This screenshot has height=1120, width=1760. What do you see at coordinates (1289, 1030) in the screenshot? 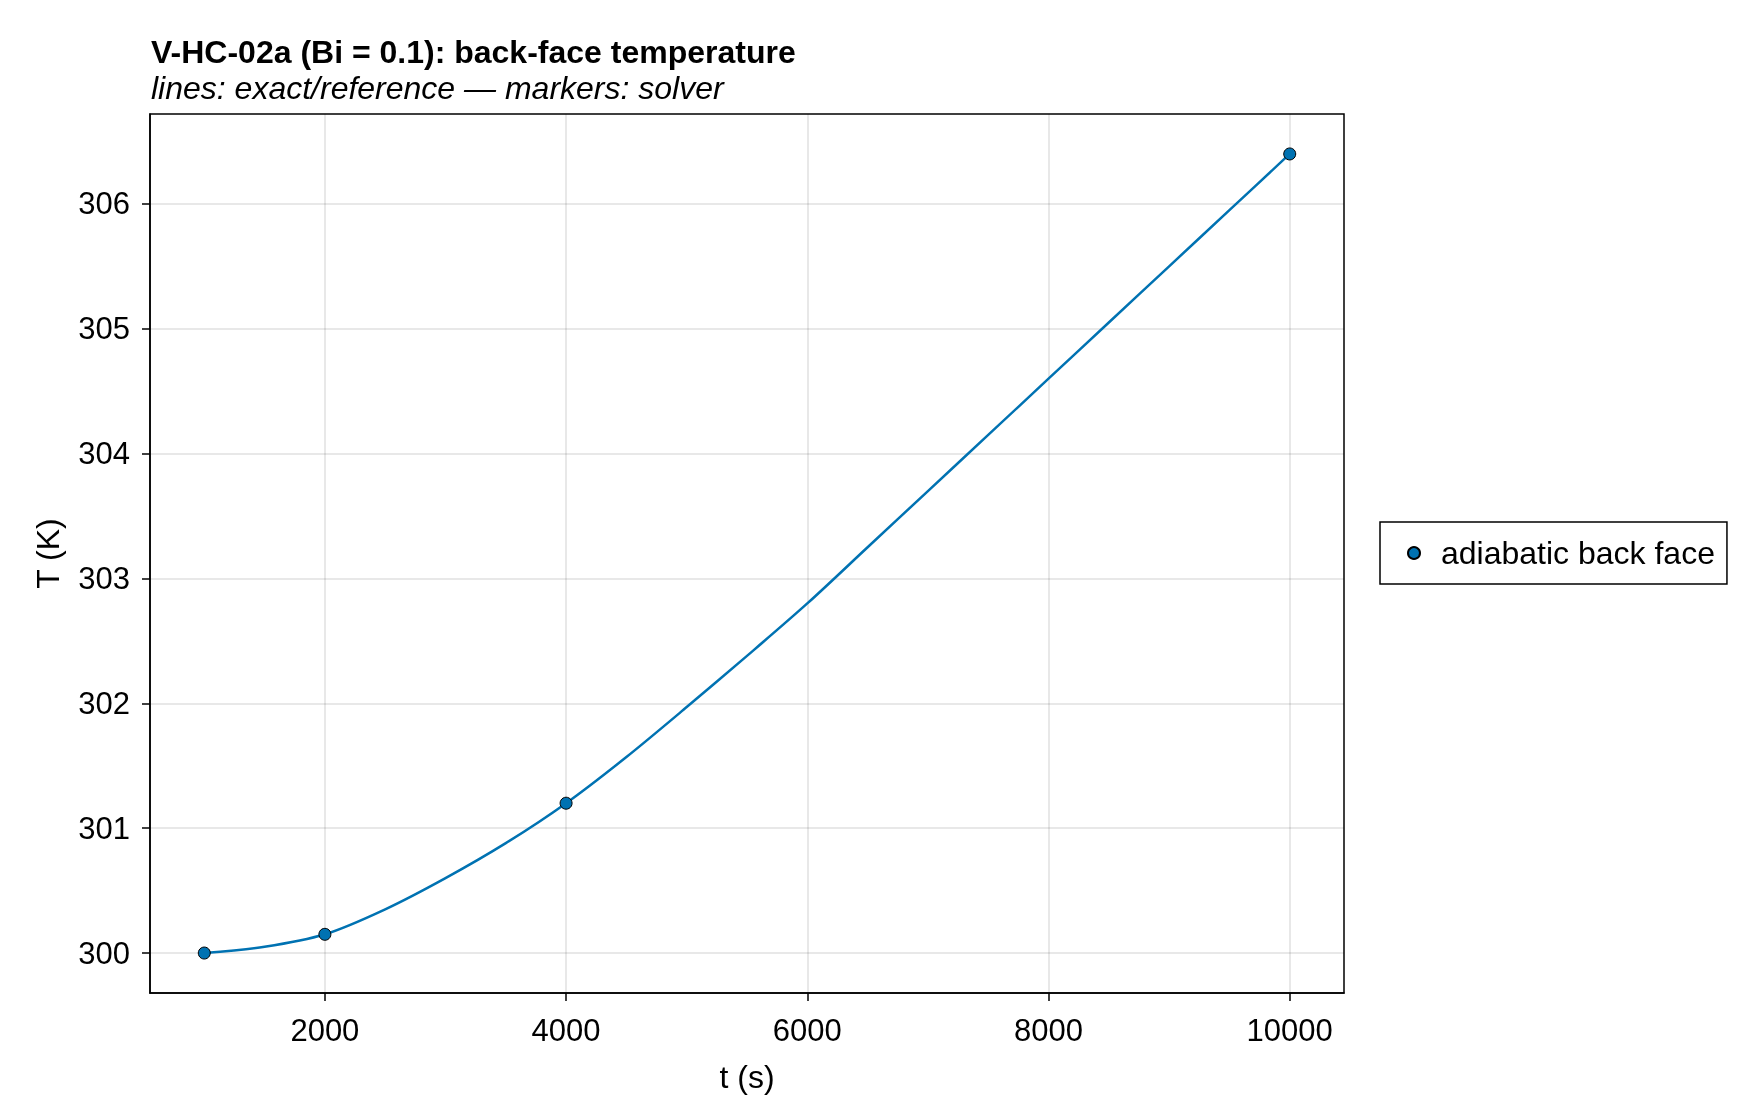
I see `x-tick-label: 10000` at bounding box center [1289, 1030].